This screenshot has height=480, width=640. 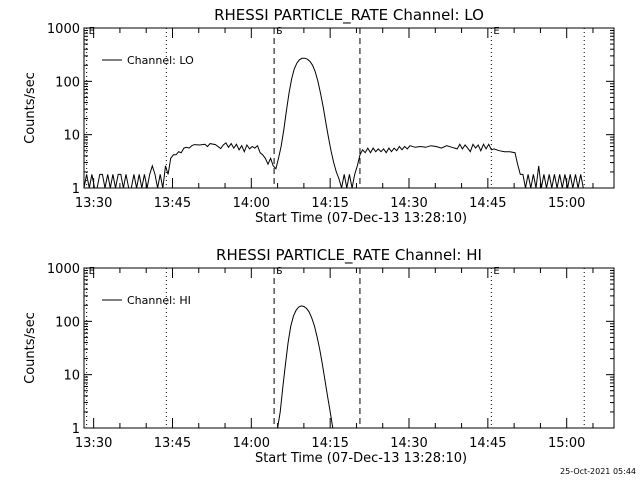 I want to click on chart-title: RHESSI PARTICLE_RATE Channel: HI, so click(x=349, y=255).